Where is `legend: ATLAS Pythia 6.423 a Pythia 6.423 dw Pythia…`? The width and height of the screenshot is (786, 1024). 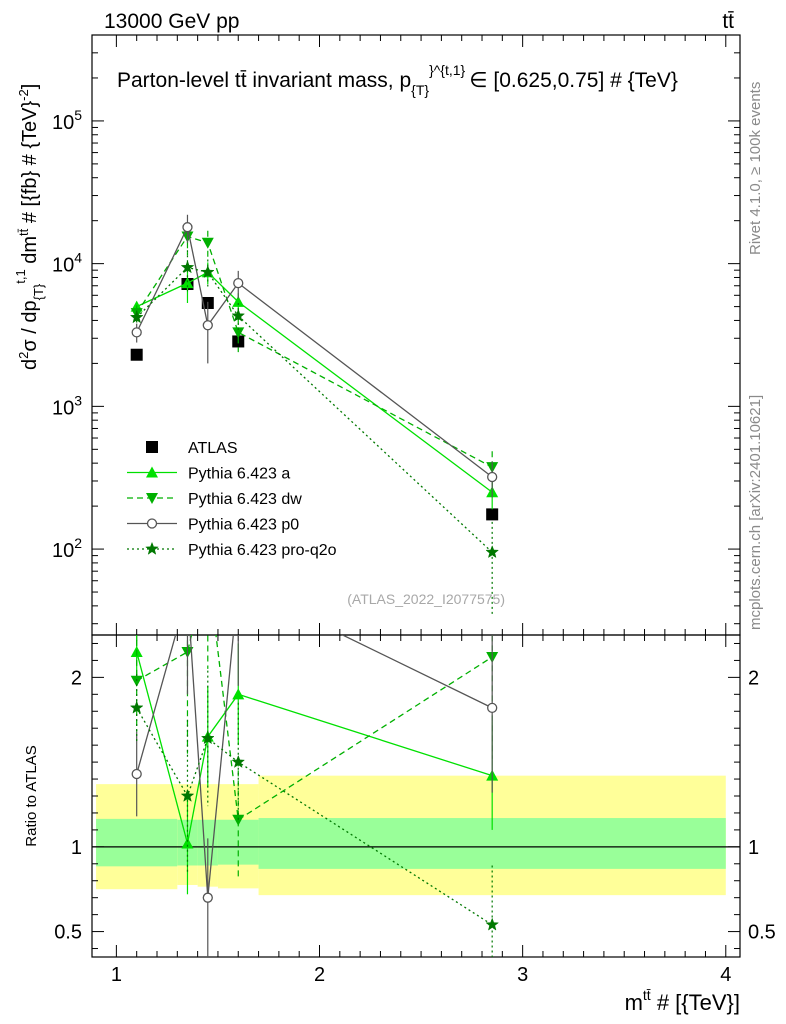
legend: ATLAS Pythia 6.423 a Pythia 6.423 dw Pythia… is located at coordinates (232, 499).